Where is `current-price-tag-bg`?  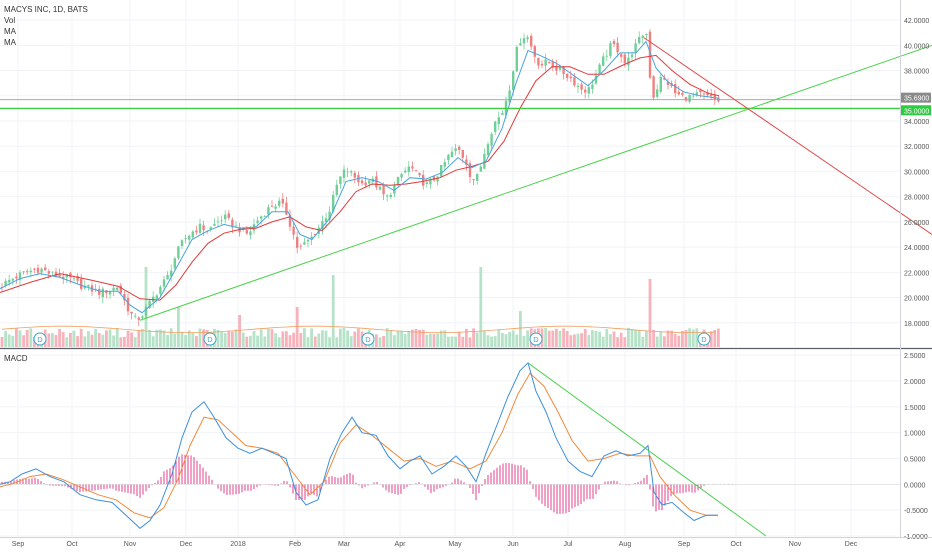
current-price-tag-bg is located at coordinates (916, 97).